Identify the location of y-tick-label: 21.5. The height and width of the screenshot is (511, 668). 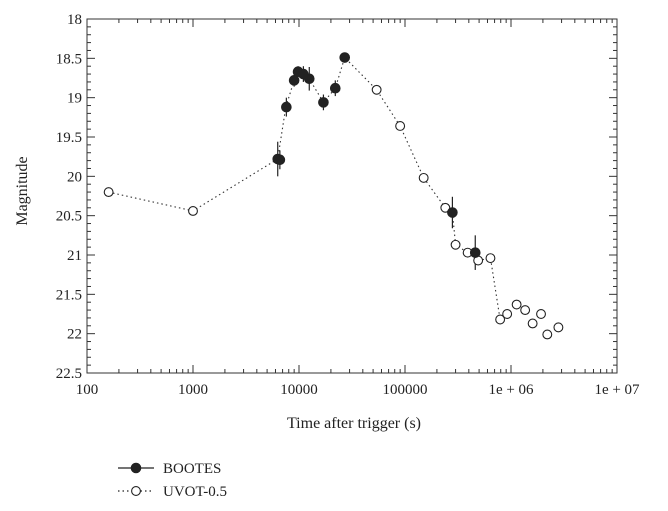
(69, 295).